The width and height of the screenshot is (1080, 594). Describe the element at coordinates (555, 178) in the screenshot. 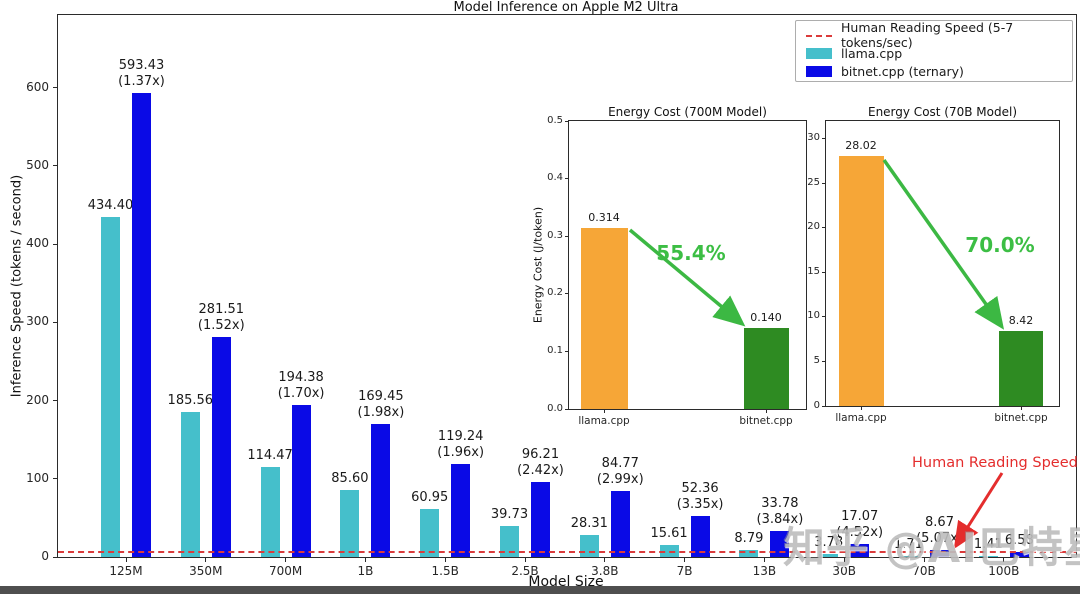

I see `y-tick-label: 0.4` at that location.